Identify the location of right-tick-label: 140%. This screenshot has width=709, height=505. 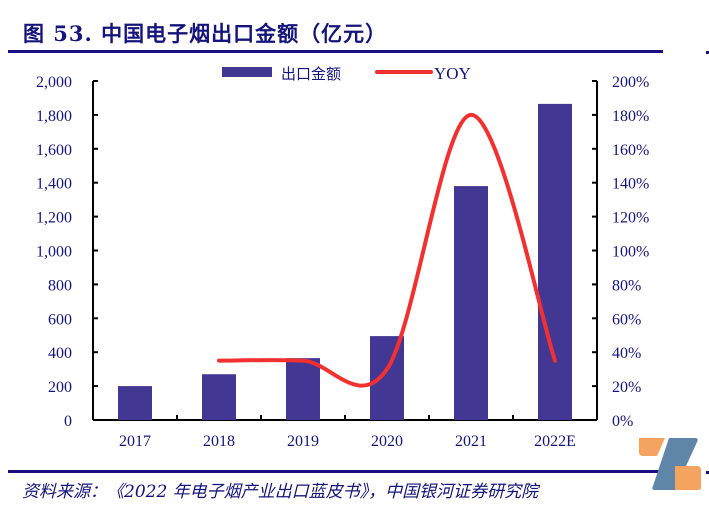
(630, 184).